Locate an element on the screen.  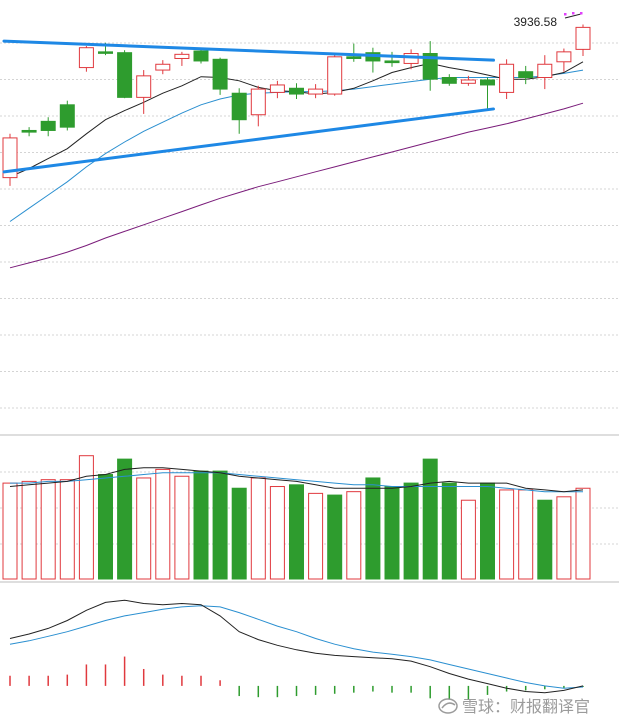
macd-dea-line is located at coordinates (296, 647).